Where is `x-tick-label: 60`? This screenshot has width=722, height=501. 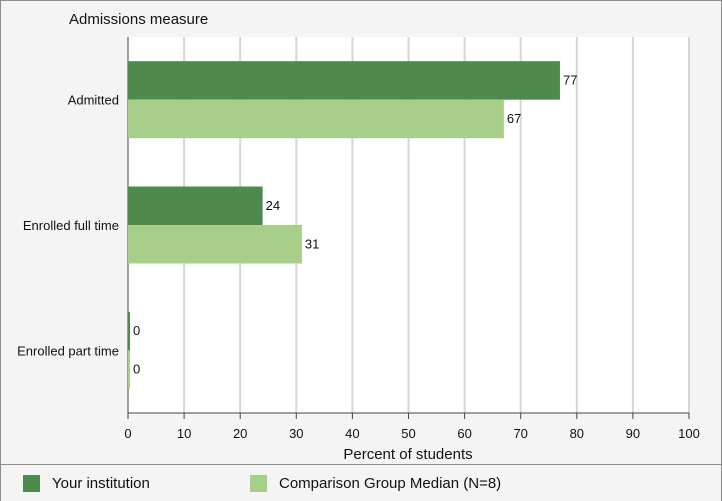 x-tick-label: 60 is located at coordinates (464, 433).